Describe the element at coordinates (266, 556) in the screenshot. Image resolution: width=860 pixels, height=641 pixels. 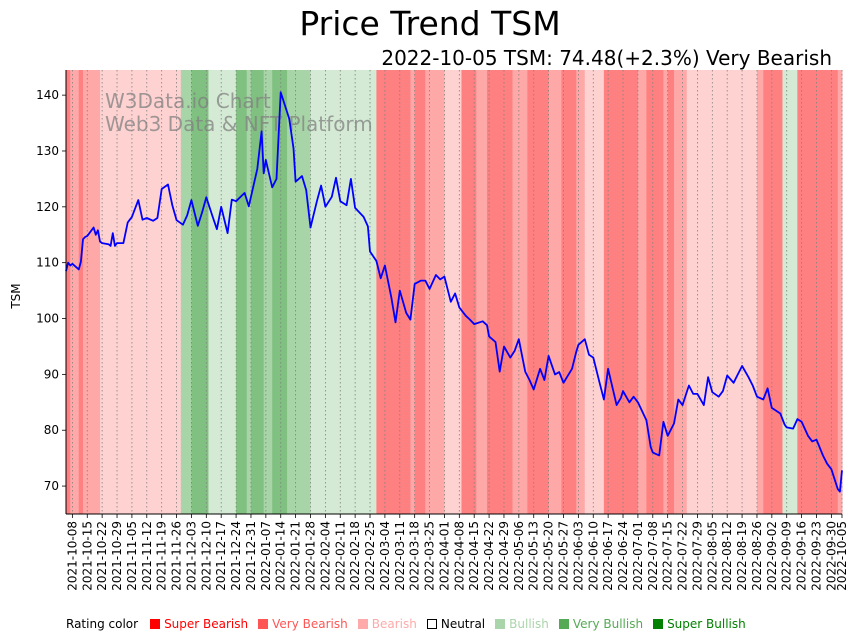
I see `x-tick-label: 2022-01-07` at that location.